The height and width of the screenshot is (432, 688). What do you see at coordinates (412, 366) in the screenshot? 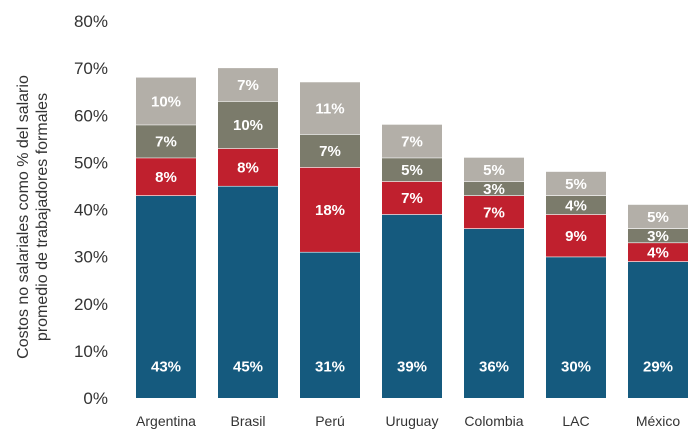
I see `data-label: 39%` at bounding box center [412, 366].